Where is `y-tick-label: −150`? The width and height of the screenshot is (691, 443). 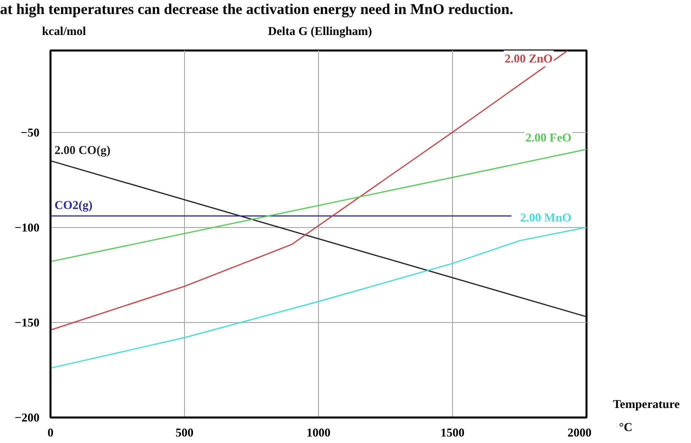 y-tick-label: −150 is located at coordinates (27, 322).